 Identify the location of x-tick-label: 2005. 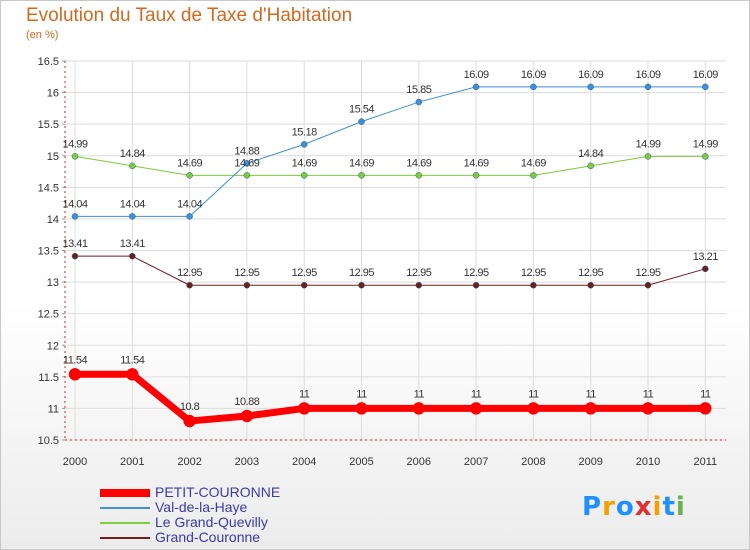
(361, 462).